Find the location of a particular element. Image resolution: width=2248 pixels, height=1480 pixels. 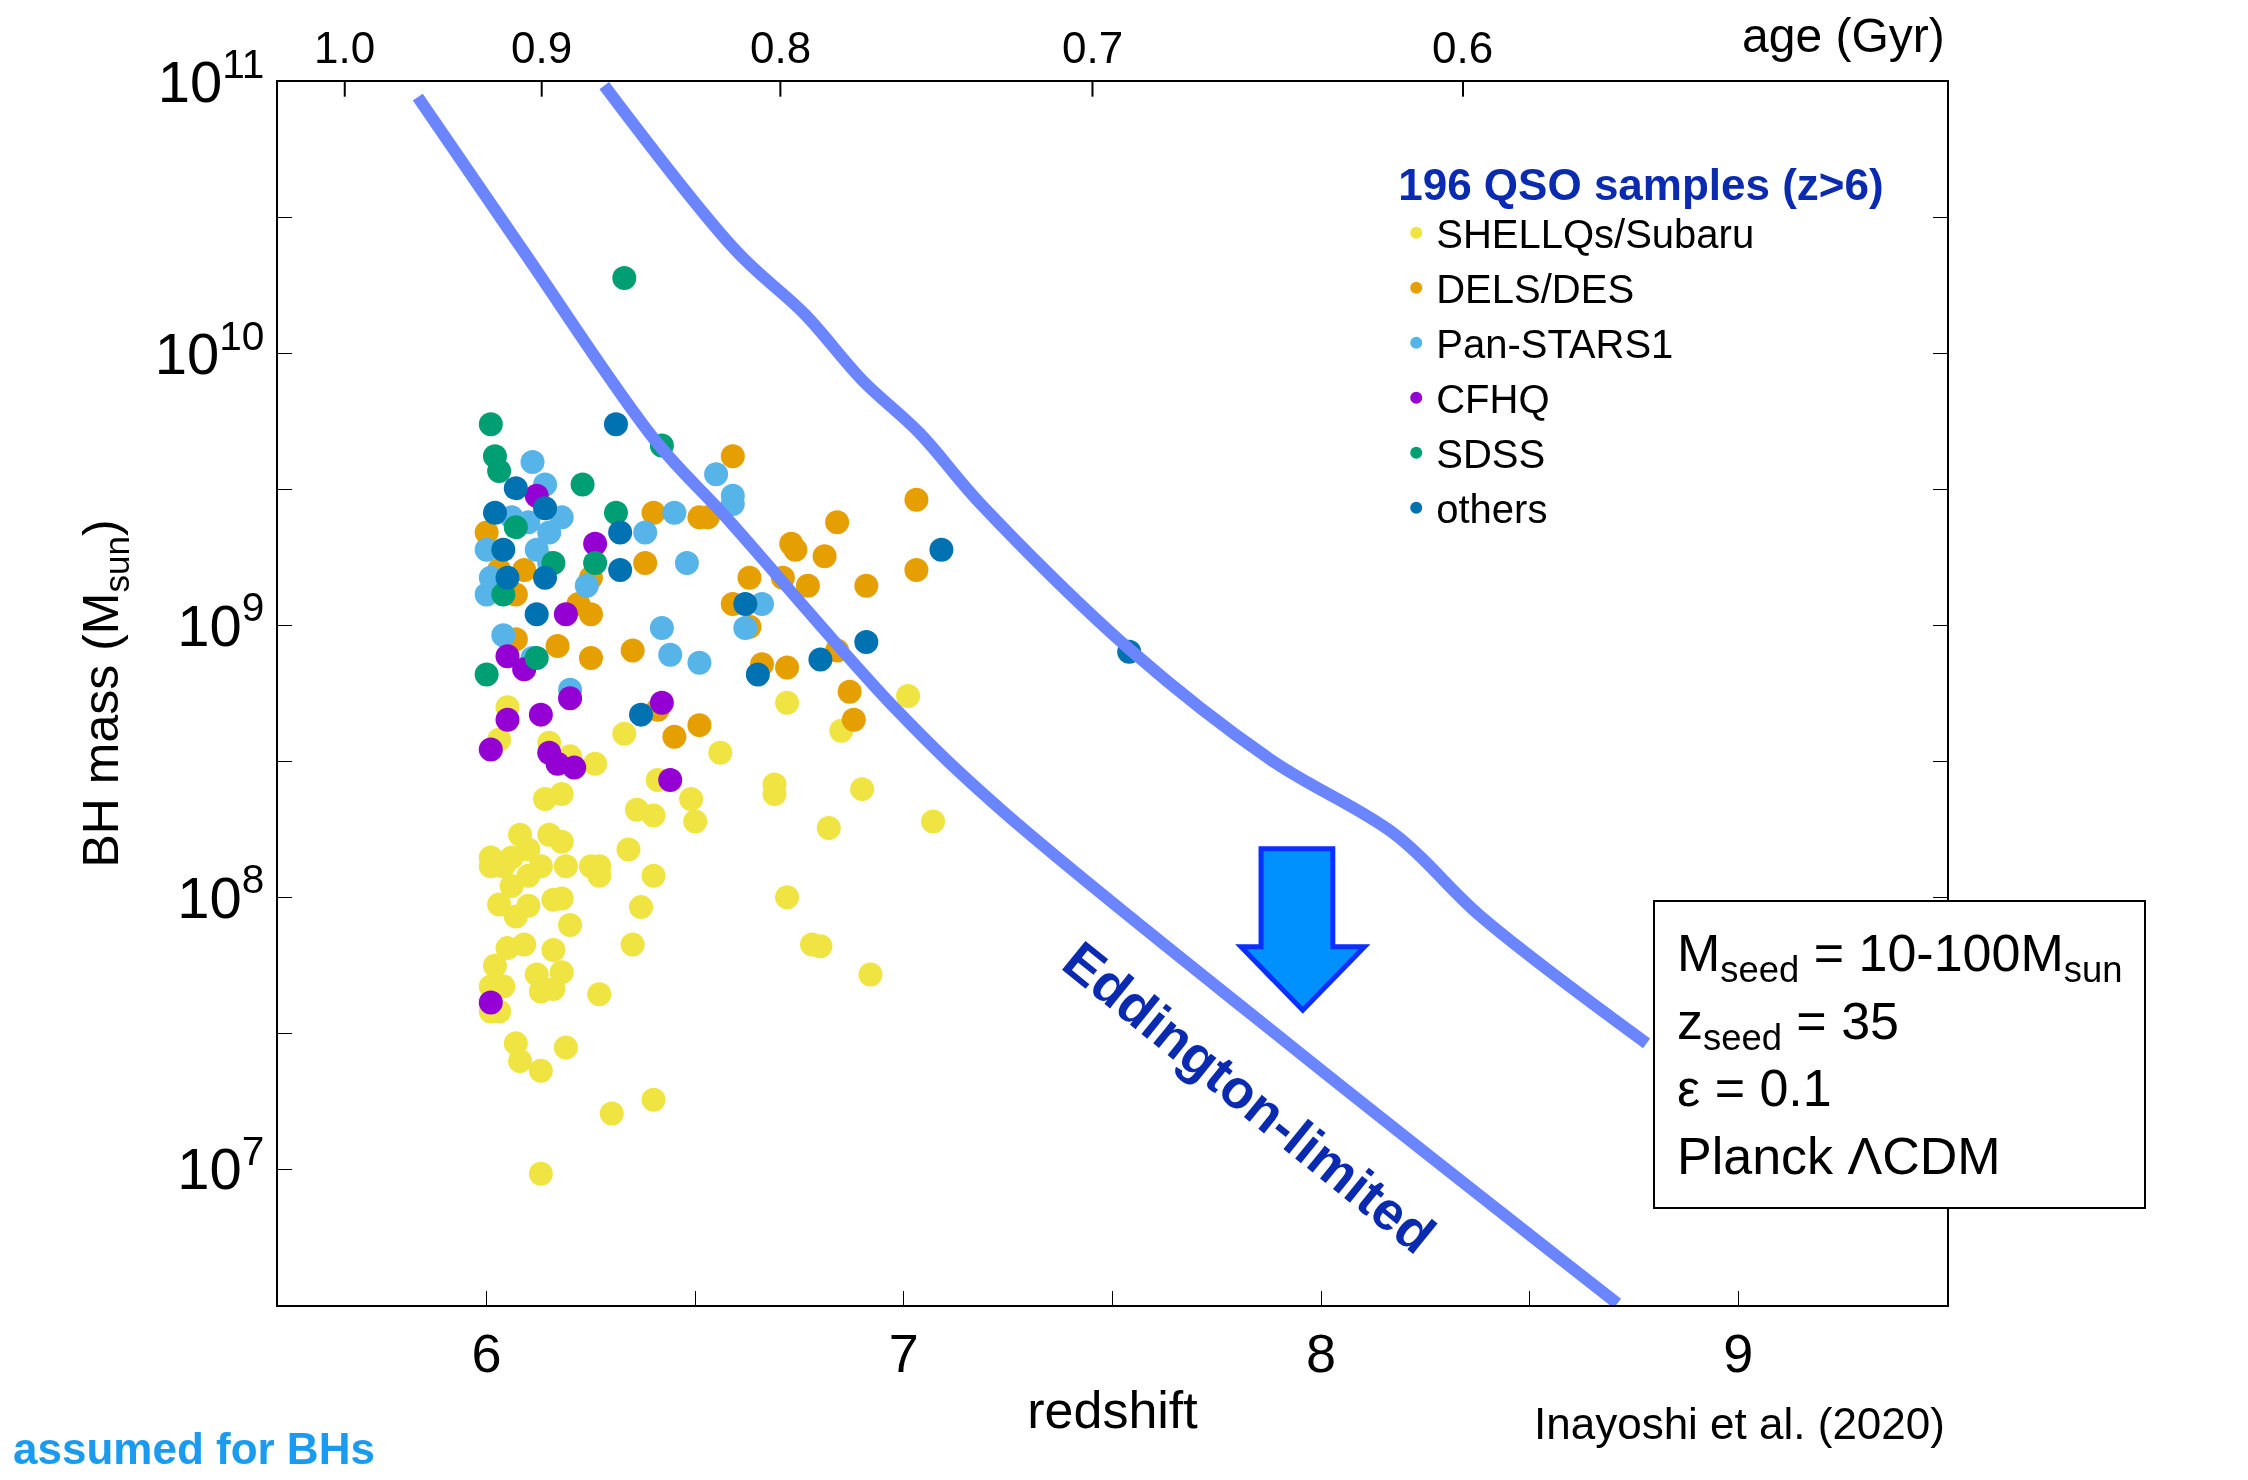

text: M$_{seed}$ = 10-100M$_{sun}$ z$_{seed}$ = 35 ε = 0.1 Planck ΛCDM is located at coordinates (1900, 1054).